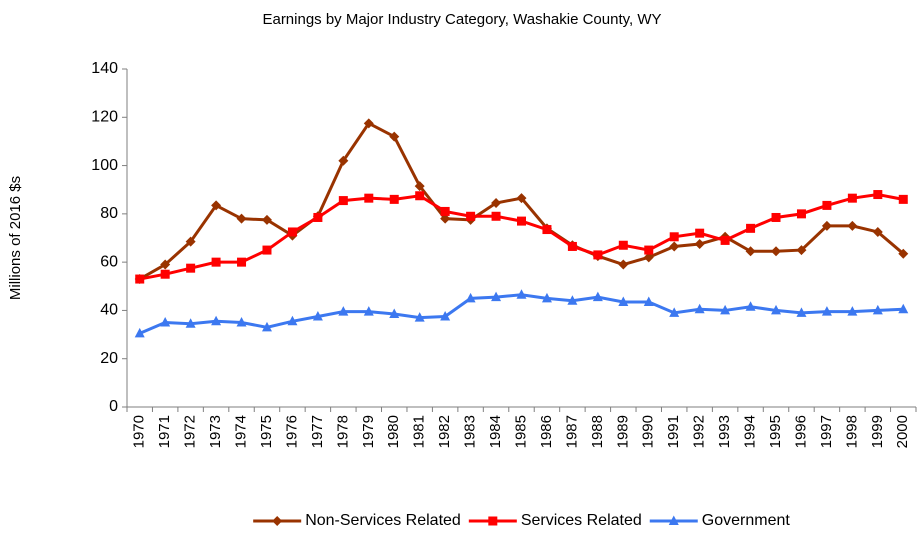  I want to click on x-tick-label: 1978, so click(342, 431).